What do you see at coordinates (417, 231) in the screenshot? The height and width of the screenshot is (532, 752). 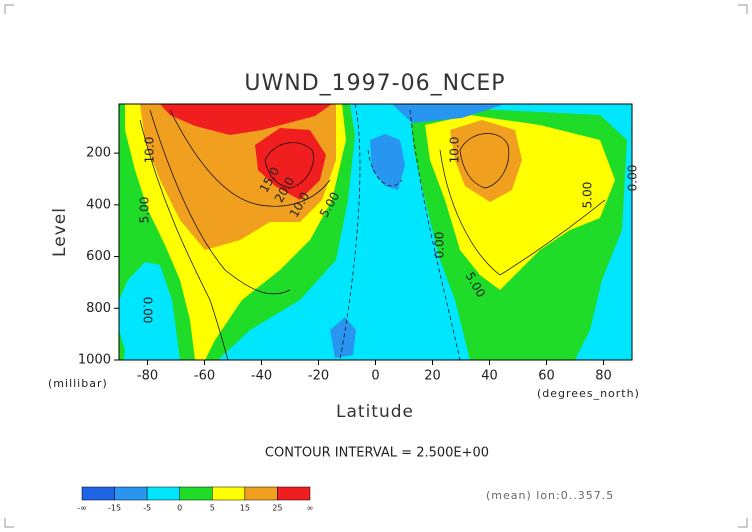 I see `blue-regions` at bounding box center [417, 231].